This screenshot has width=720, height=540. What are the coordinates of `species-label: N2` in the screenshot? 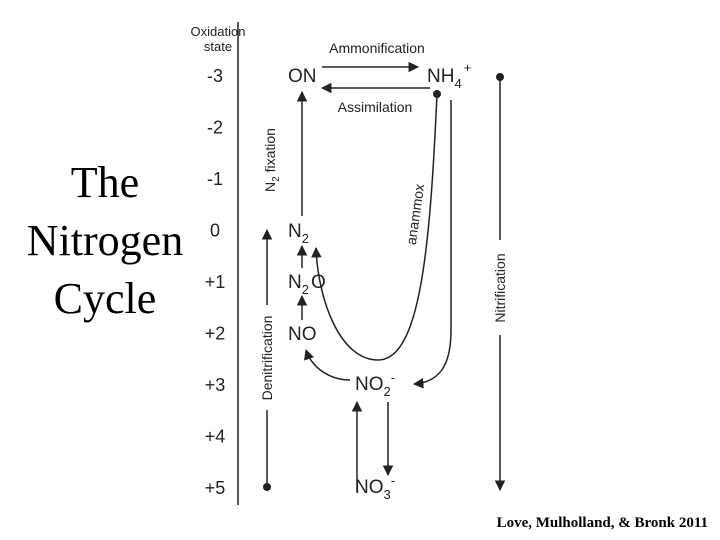 It's located at (298, 233).